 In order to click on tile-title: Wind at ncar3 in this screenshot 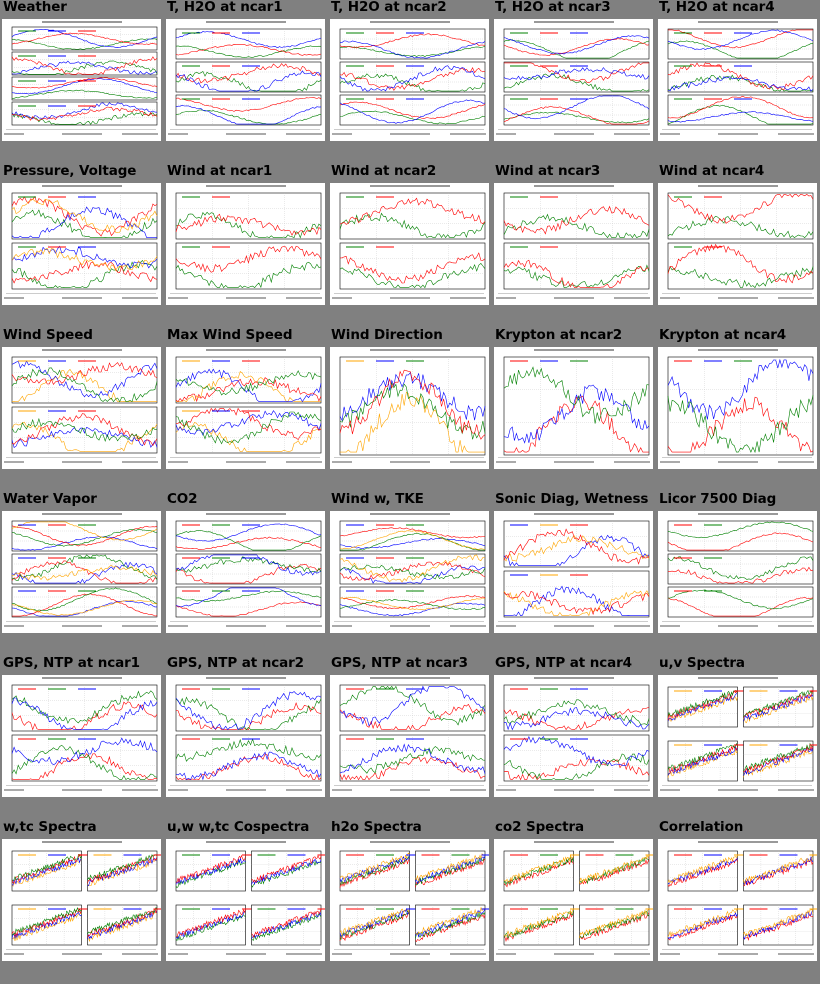, I will do `click(548, 171)`.